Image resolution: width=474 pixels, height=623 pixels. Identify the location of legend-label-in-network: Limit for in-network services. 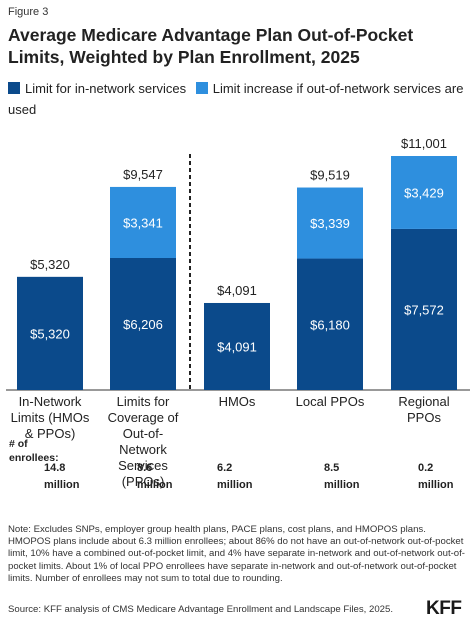
(106, 88).